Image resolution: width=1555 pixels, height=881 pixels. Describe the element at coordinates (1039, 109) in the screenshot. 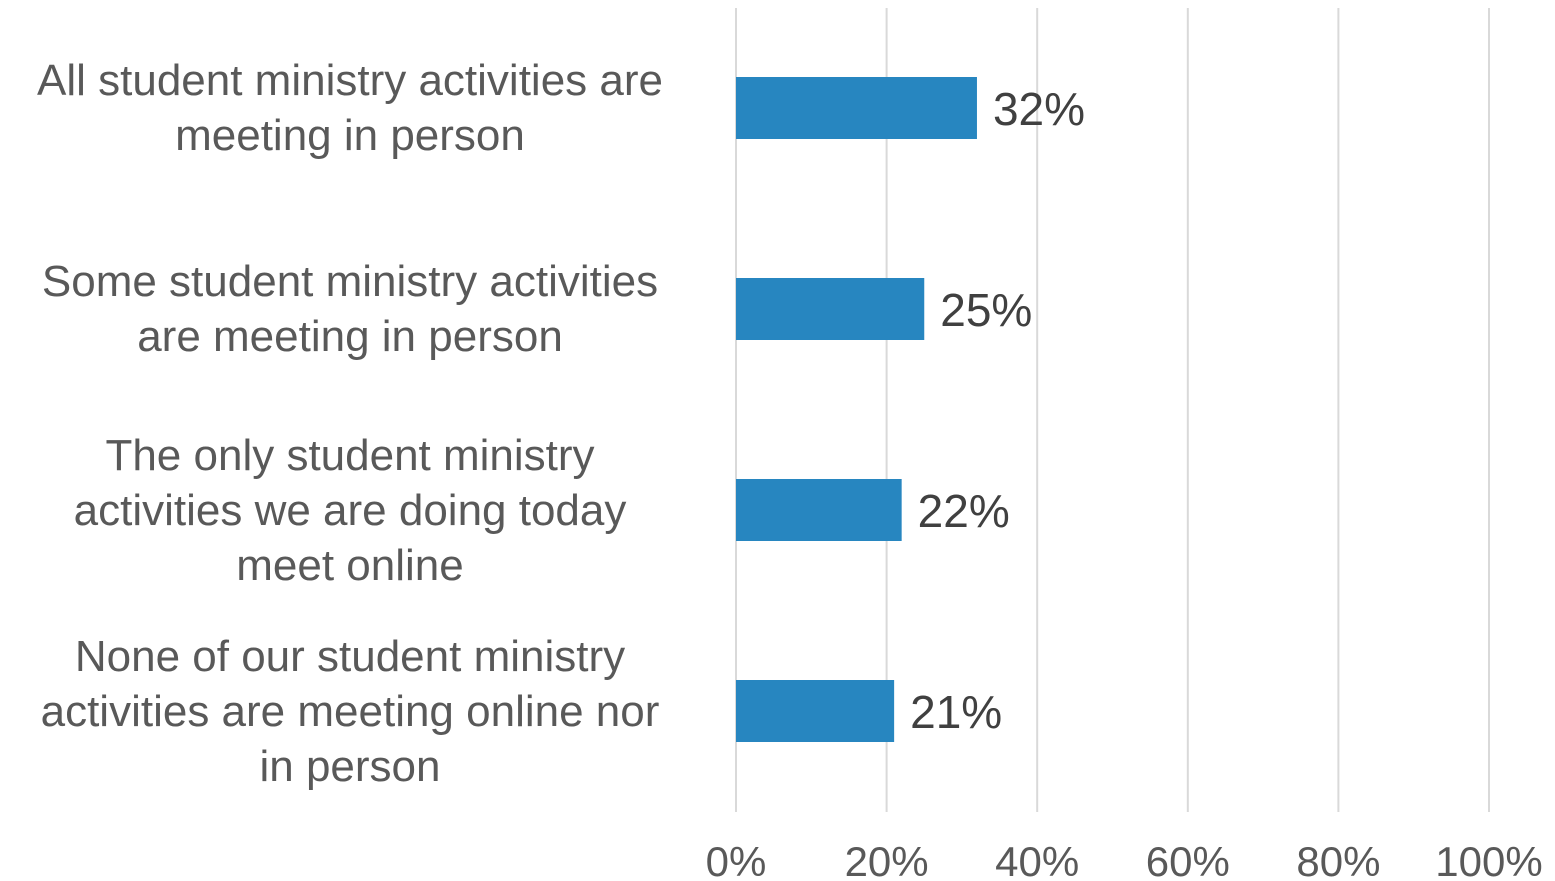

I see `data-label: 32%` at that location.